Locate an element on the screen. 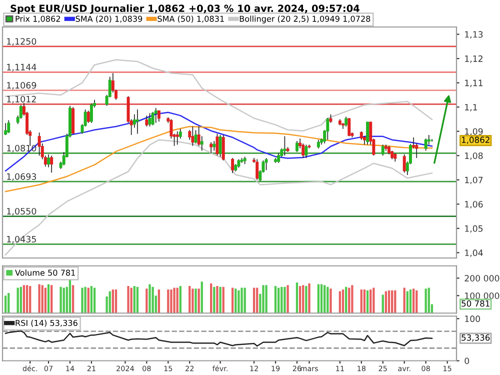 The image size is (500, 375). y-tick-label: 1,05 is located at coordinates (474, 229).